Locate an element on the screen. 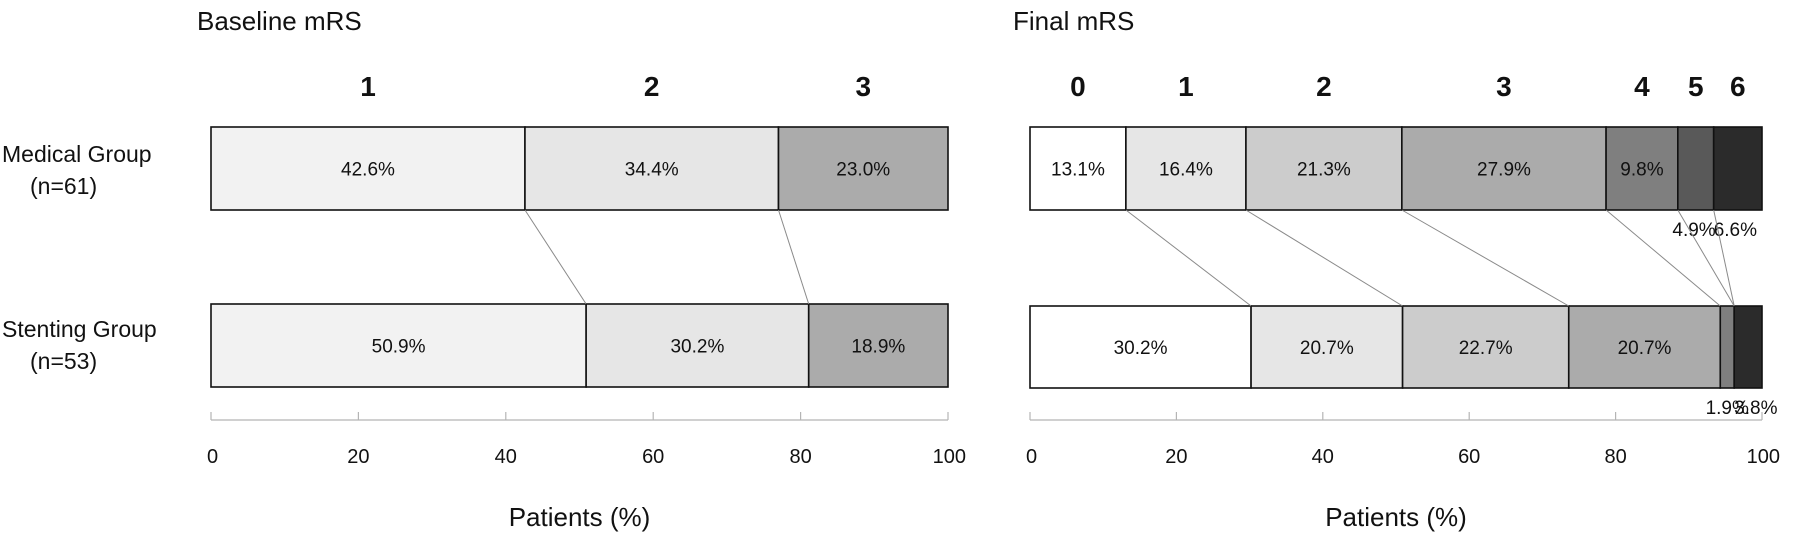 Image resolution: width=1800 pixels, height=541 pixels. x-tick-label-0-1: 20 is located at coordinates (358, 457).